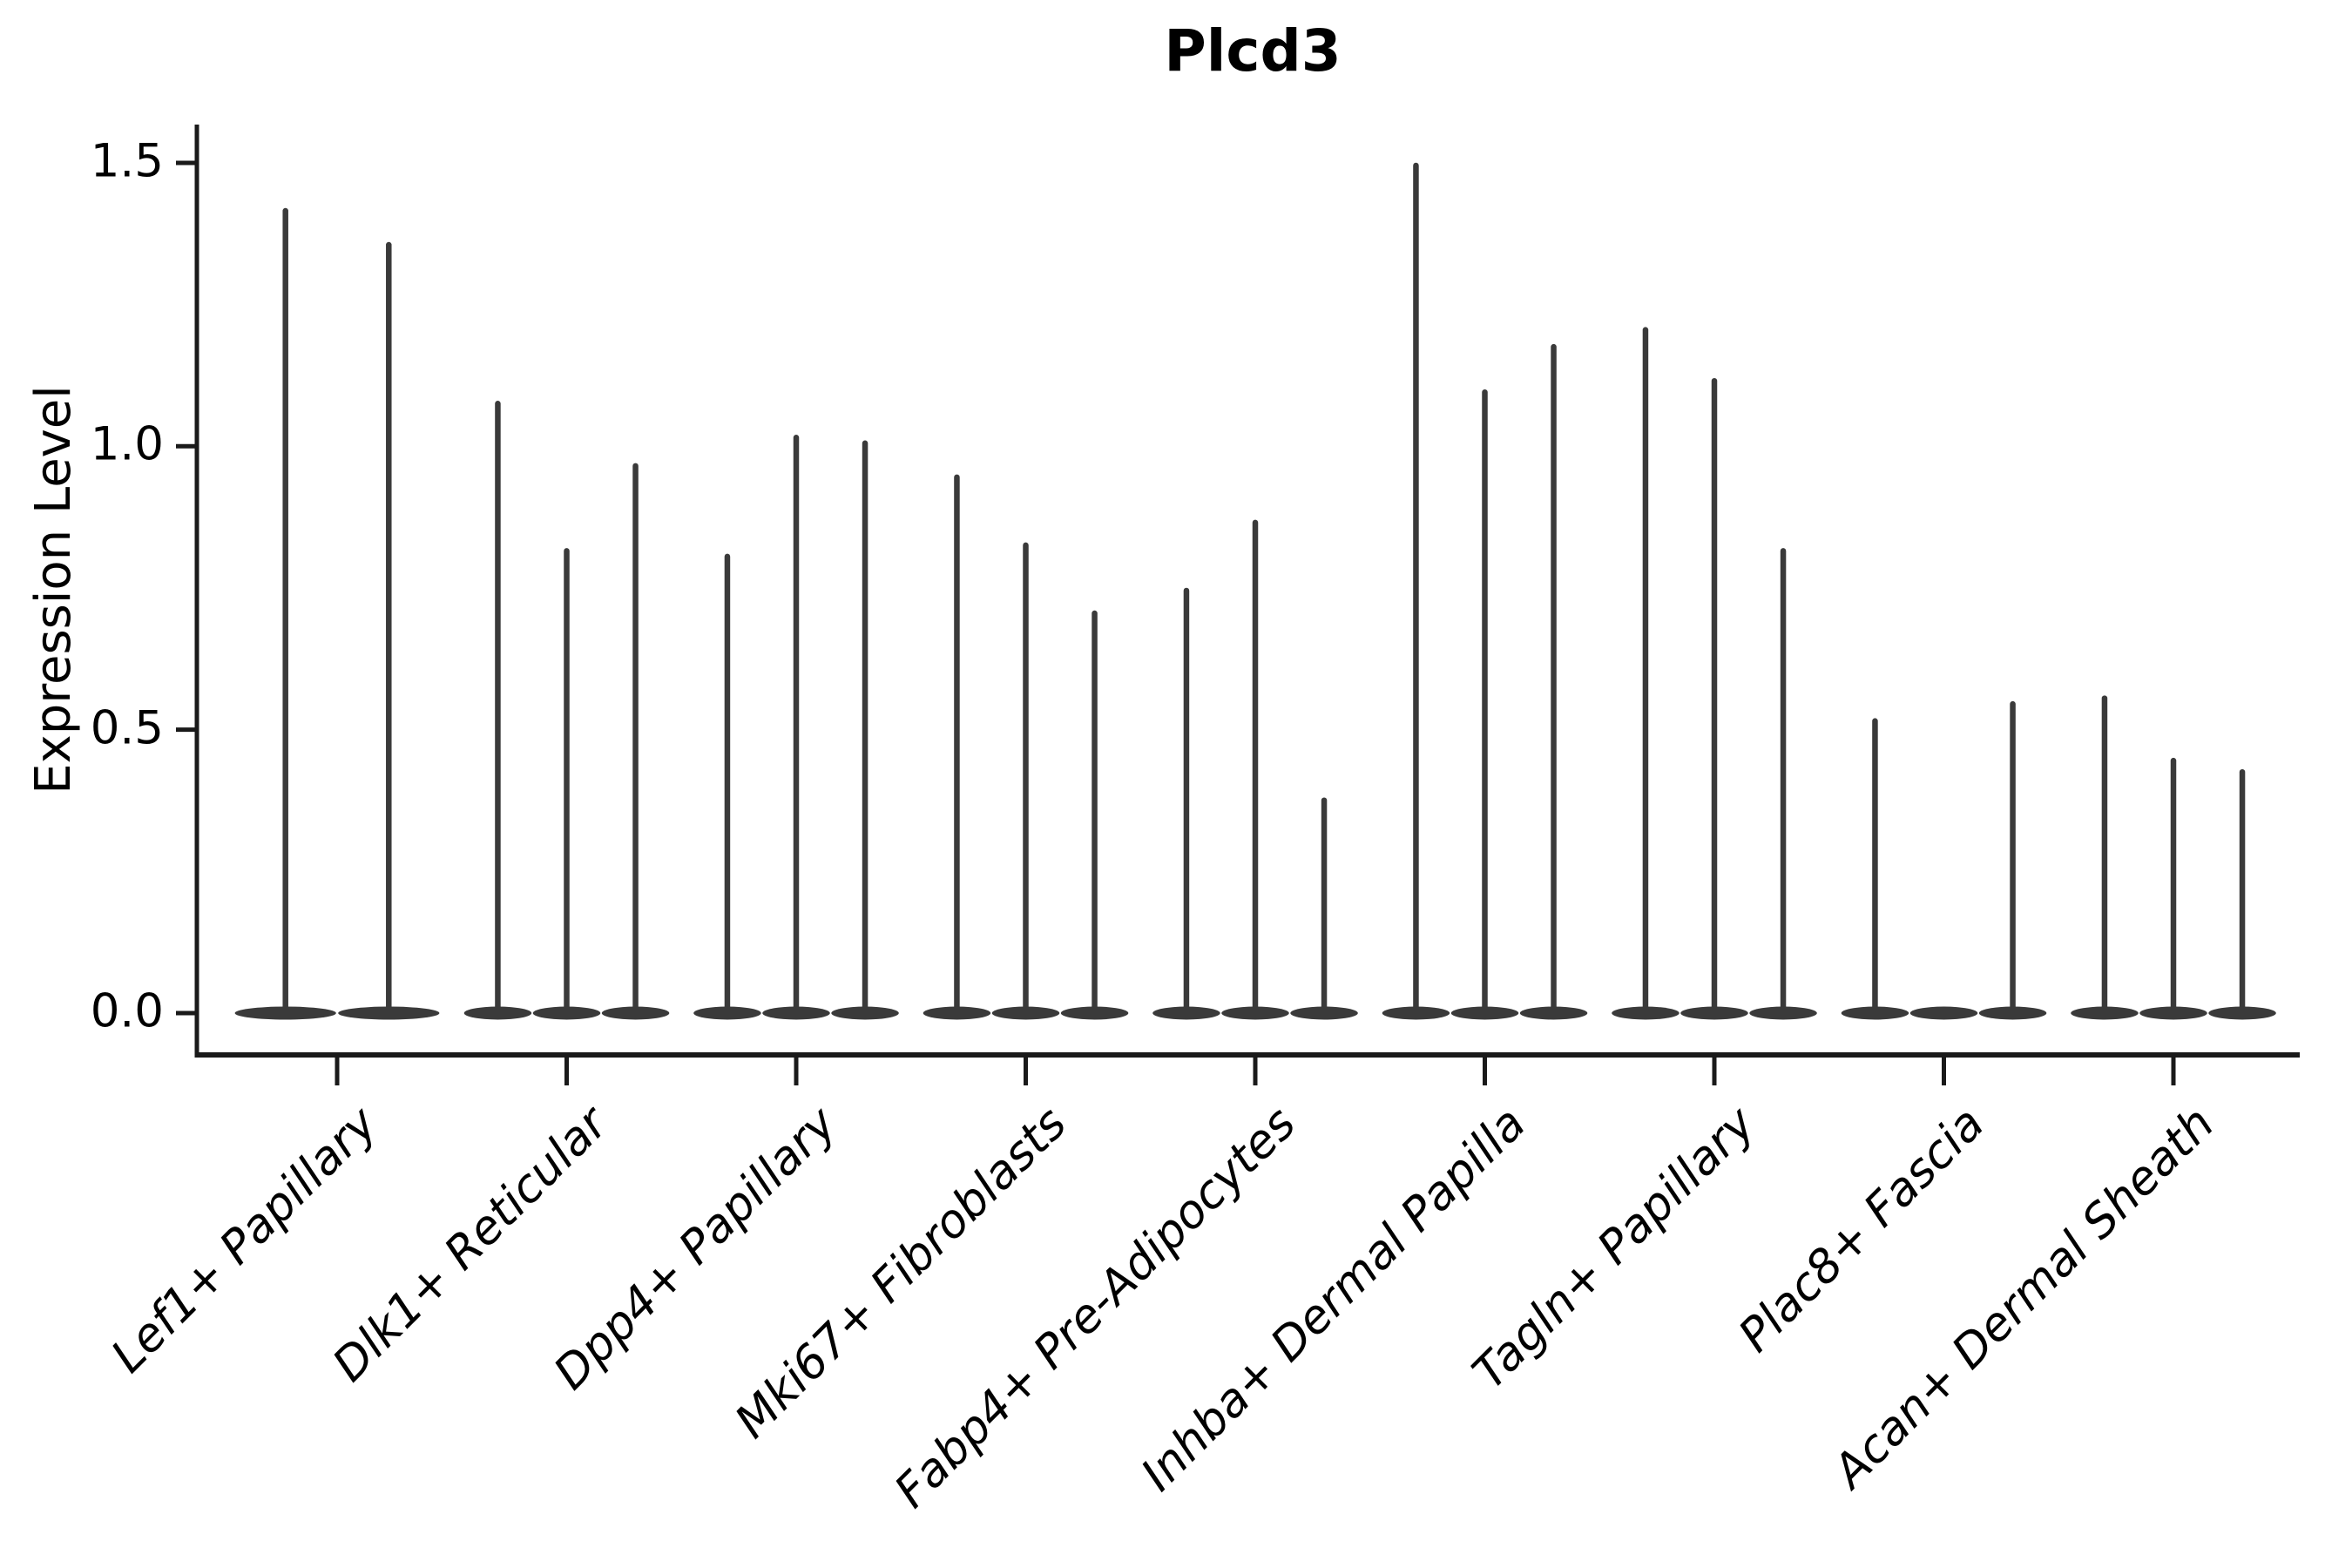 The image size is (2352, 1568). I want to click on y-axis-label: Expression Level, so click(53, 589).